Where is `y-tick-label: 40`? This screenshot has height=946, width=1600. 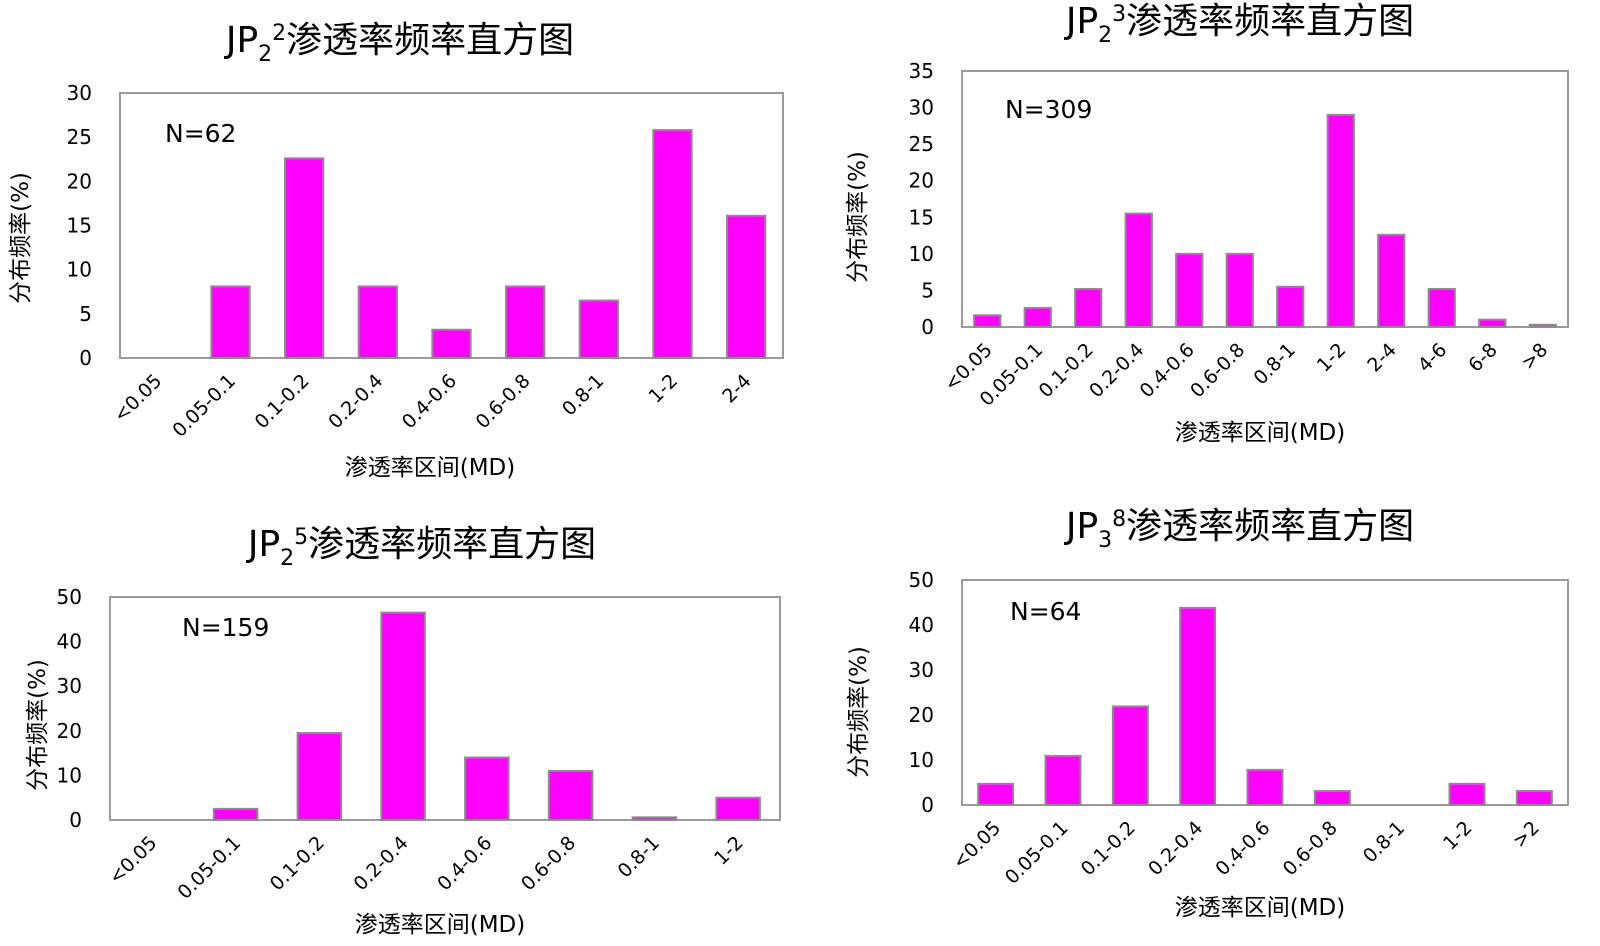
y-tick-label: 40 is located at coordinates (69, 642).